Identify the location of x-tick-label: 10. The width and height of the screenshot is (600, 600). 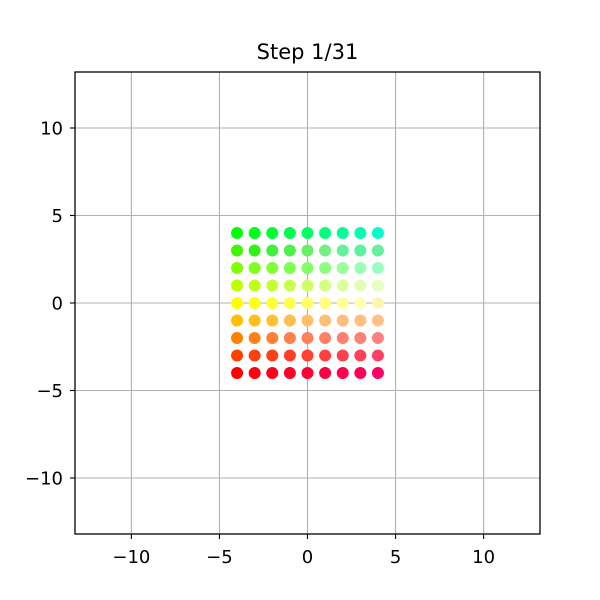
(483, 557).